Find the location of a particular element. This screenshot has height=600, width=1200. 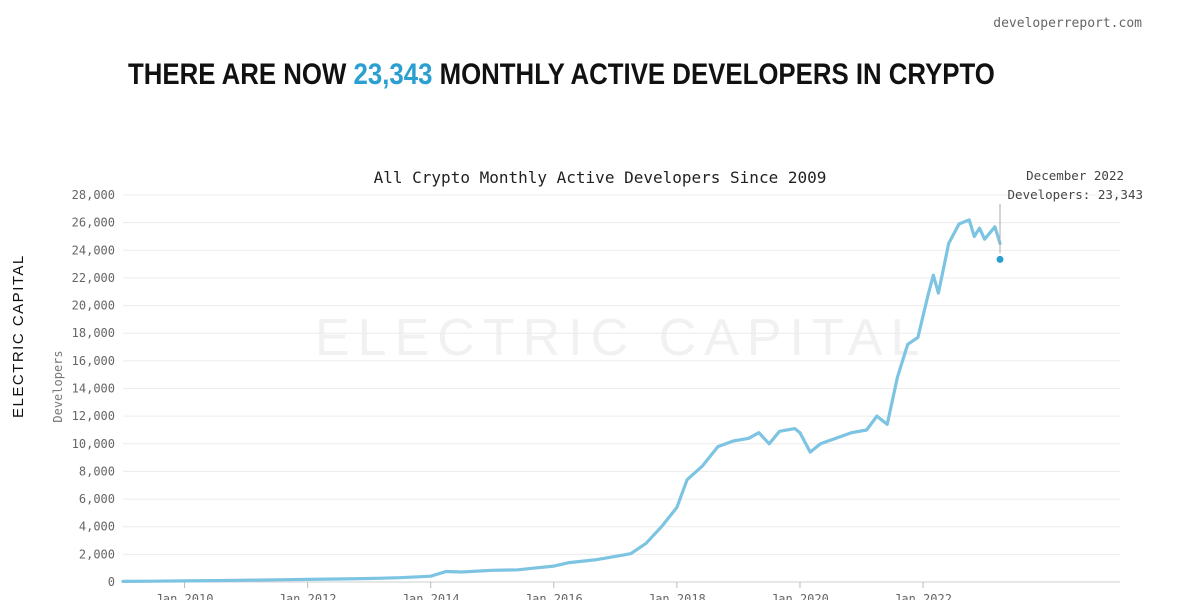

headline-text-before: THERE ARE NOW is located at coordinates (241, 74).